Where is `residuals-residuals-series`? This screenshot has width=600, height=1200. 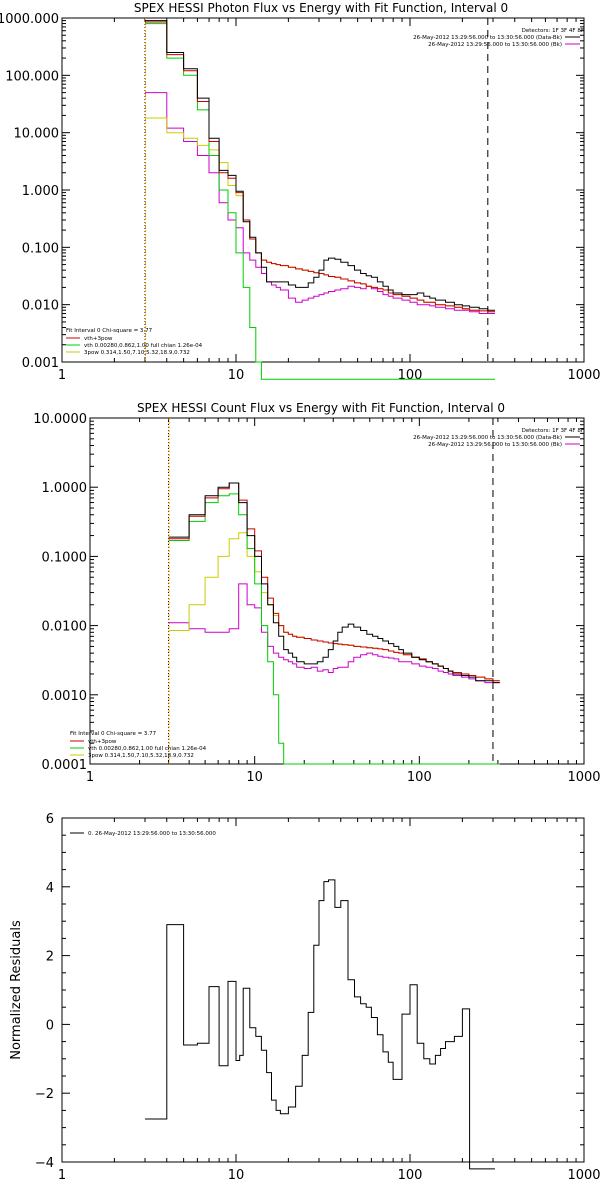 residuals-residuals-series is located at coordinates (320, 1024).